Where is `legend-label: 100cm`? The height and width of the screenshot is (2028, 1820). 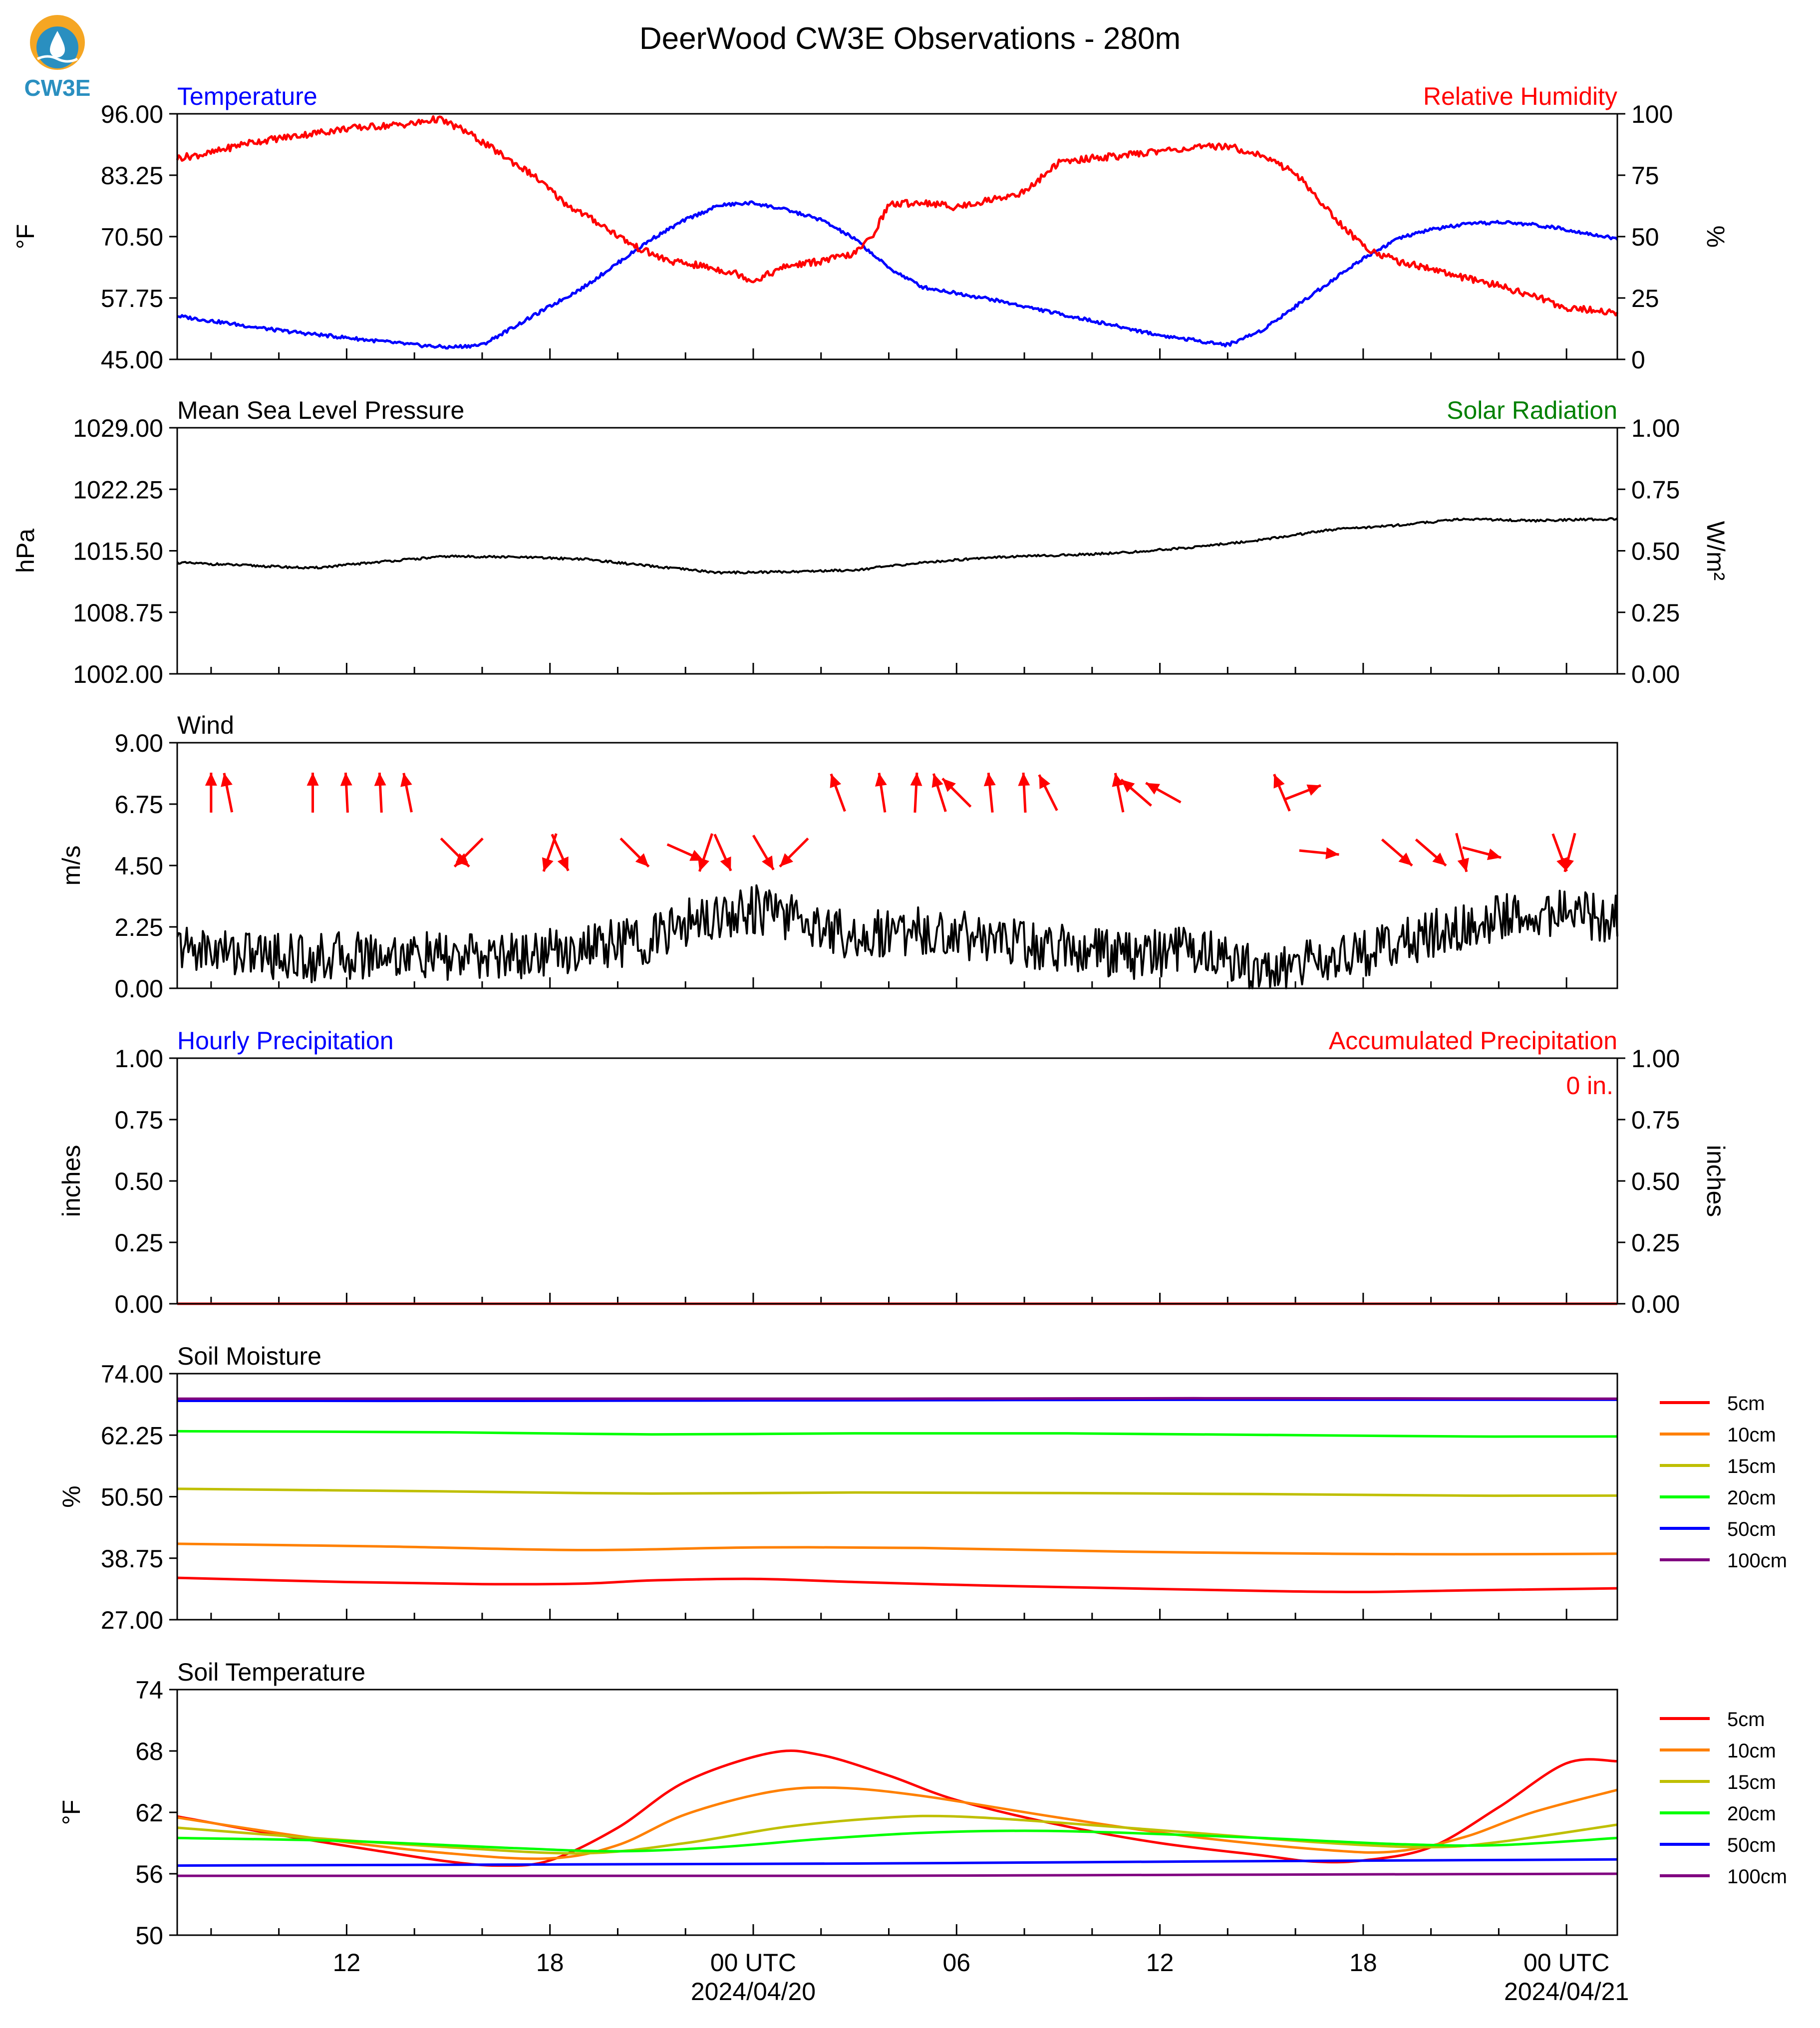
legend-label: 100cm is located at coordinates (1757, 1877).